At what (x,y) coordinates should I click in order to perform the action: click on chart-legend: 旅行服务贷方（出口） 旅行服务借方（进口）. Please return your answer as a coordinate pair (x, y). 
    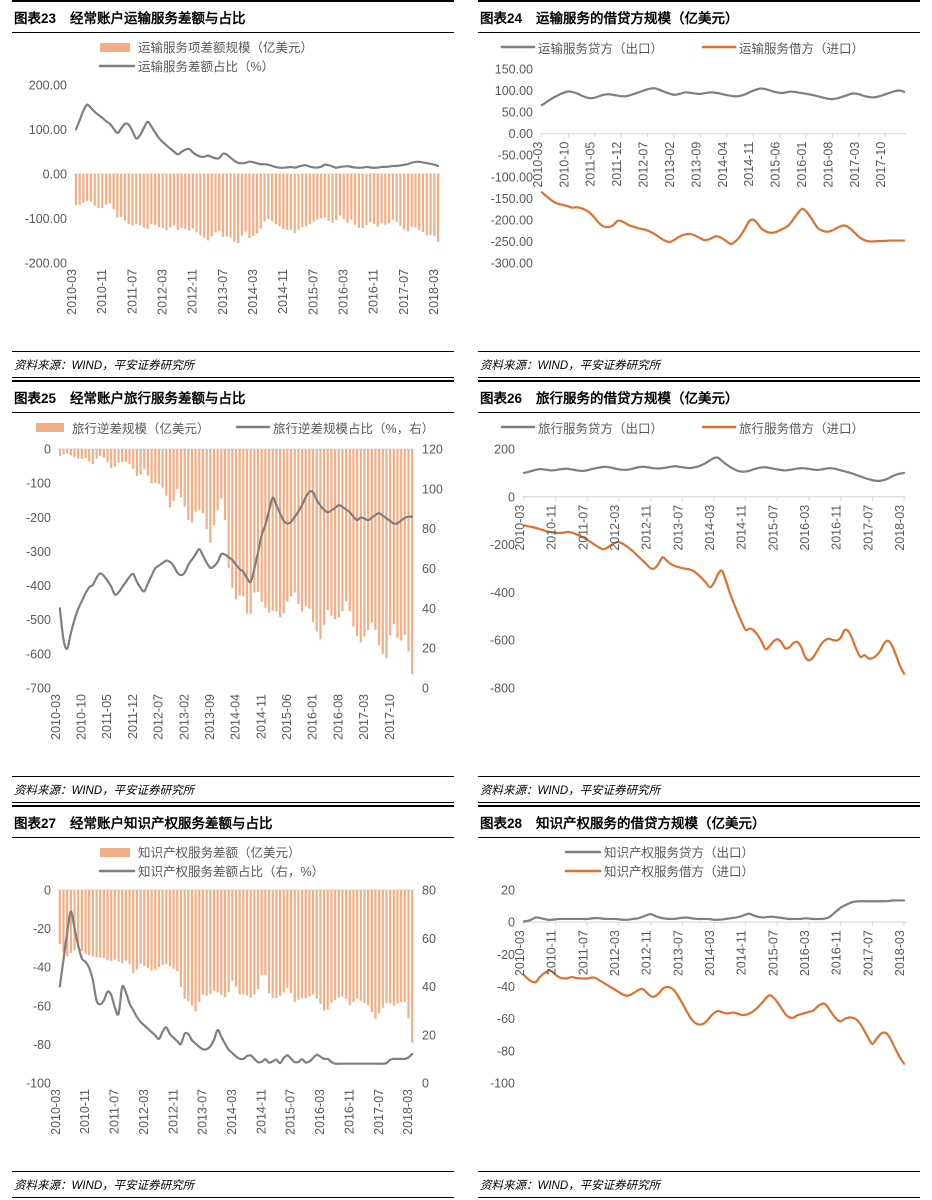
    Looking at the image, I should click on (682, 428).